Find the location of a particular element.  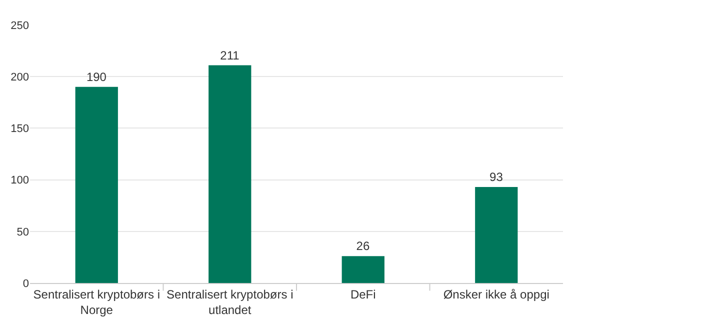

data-label: 211 is located at coordinates (230, 55).